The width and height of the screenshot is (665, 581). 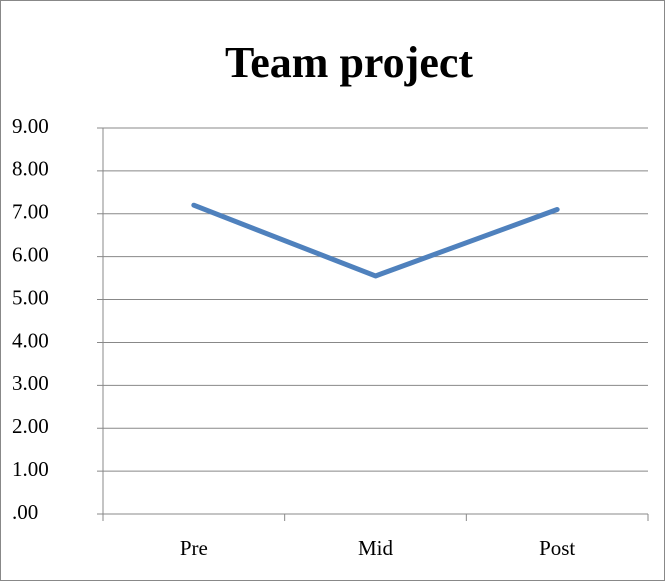 What do you see at coordinates (30, 126) in the screenshot?
I see `y-tick-label: 9.00` at bounding box center [30, 126].